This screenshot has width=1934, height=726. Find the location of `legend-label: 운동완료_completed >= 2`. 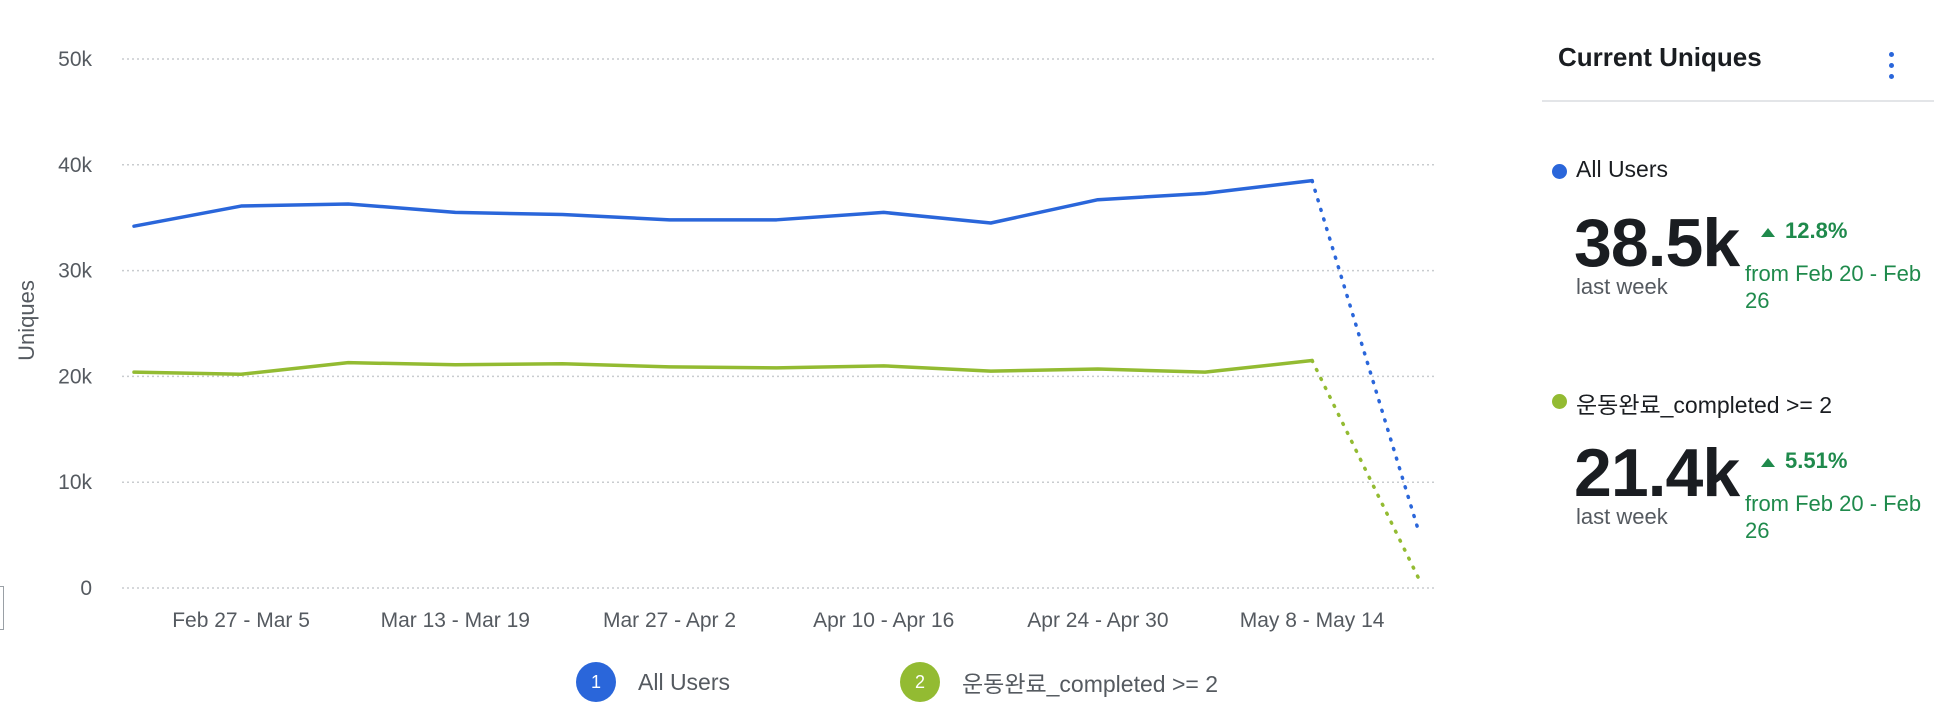

legend-label: 운동완료_completed >= 2 is located at coordinates (1090, 684).